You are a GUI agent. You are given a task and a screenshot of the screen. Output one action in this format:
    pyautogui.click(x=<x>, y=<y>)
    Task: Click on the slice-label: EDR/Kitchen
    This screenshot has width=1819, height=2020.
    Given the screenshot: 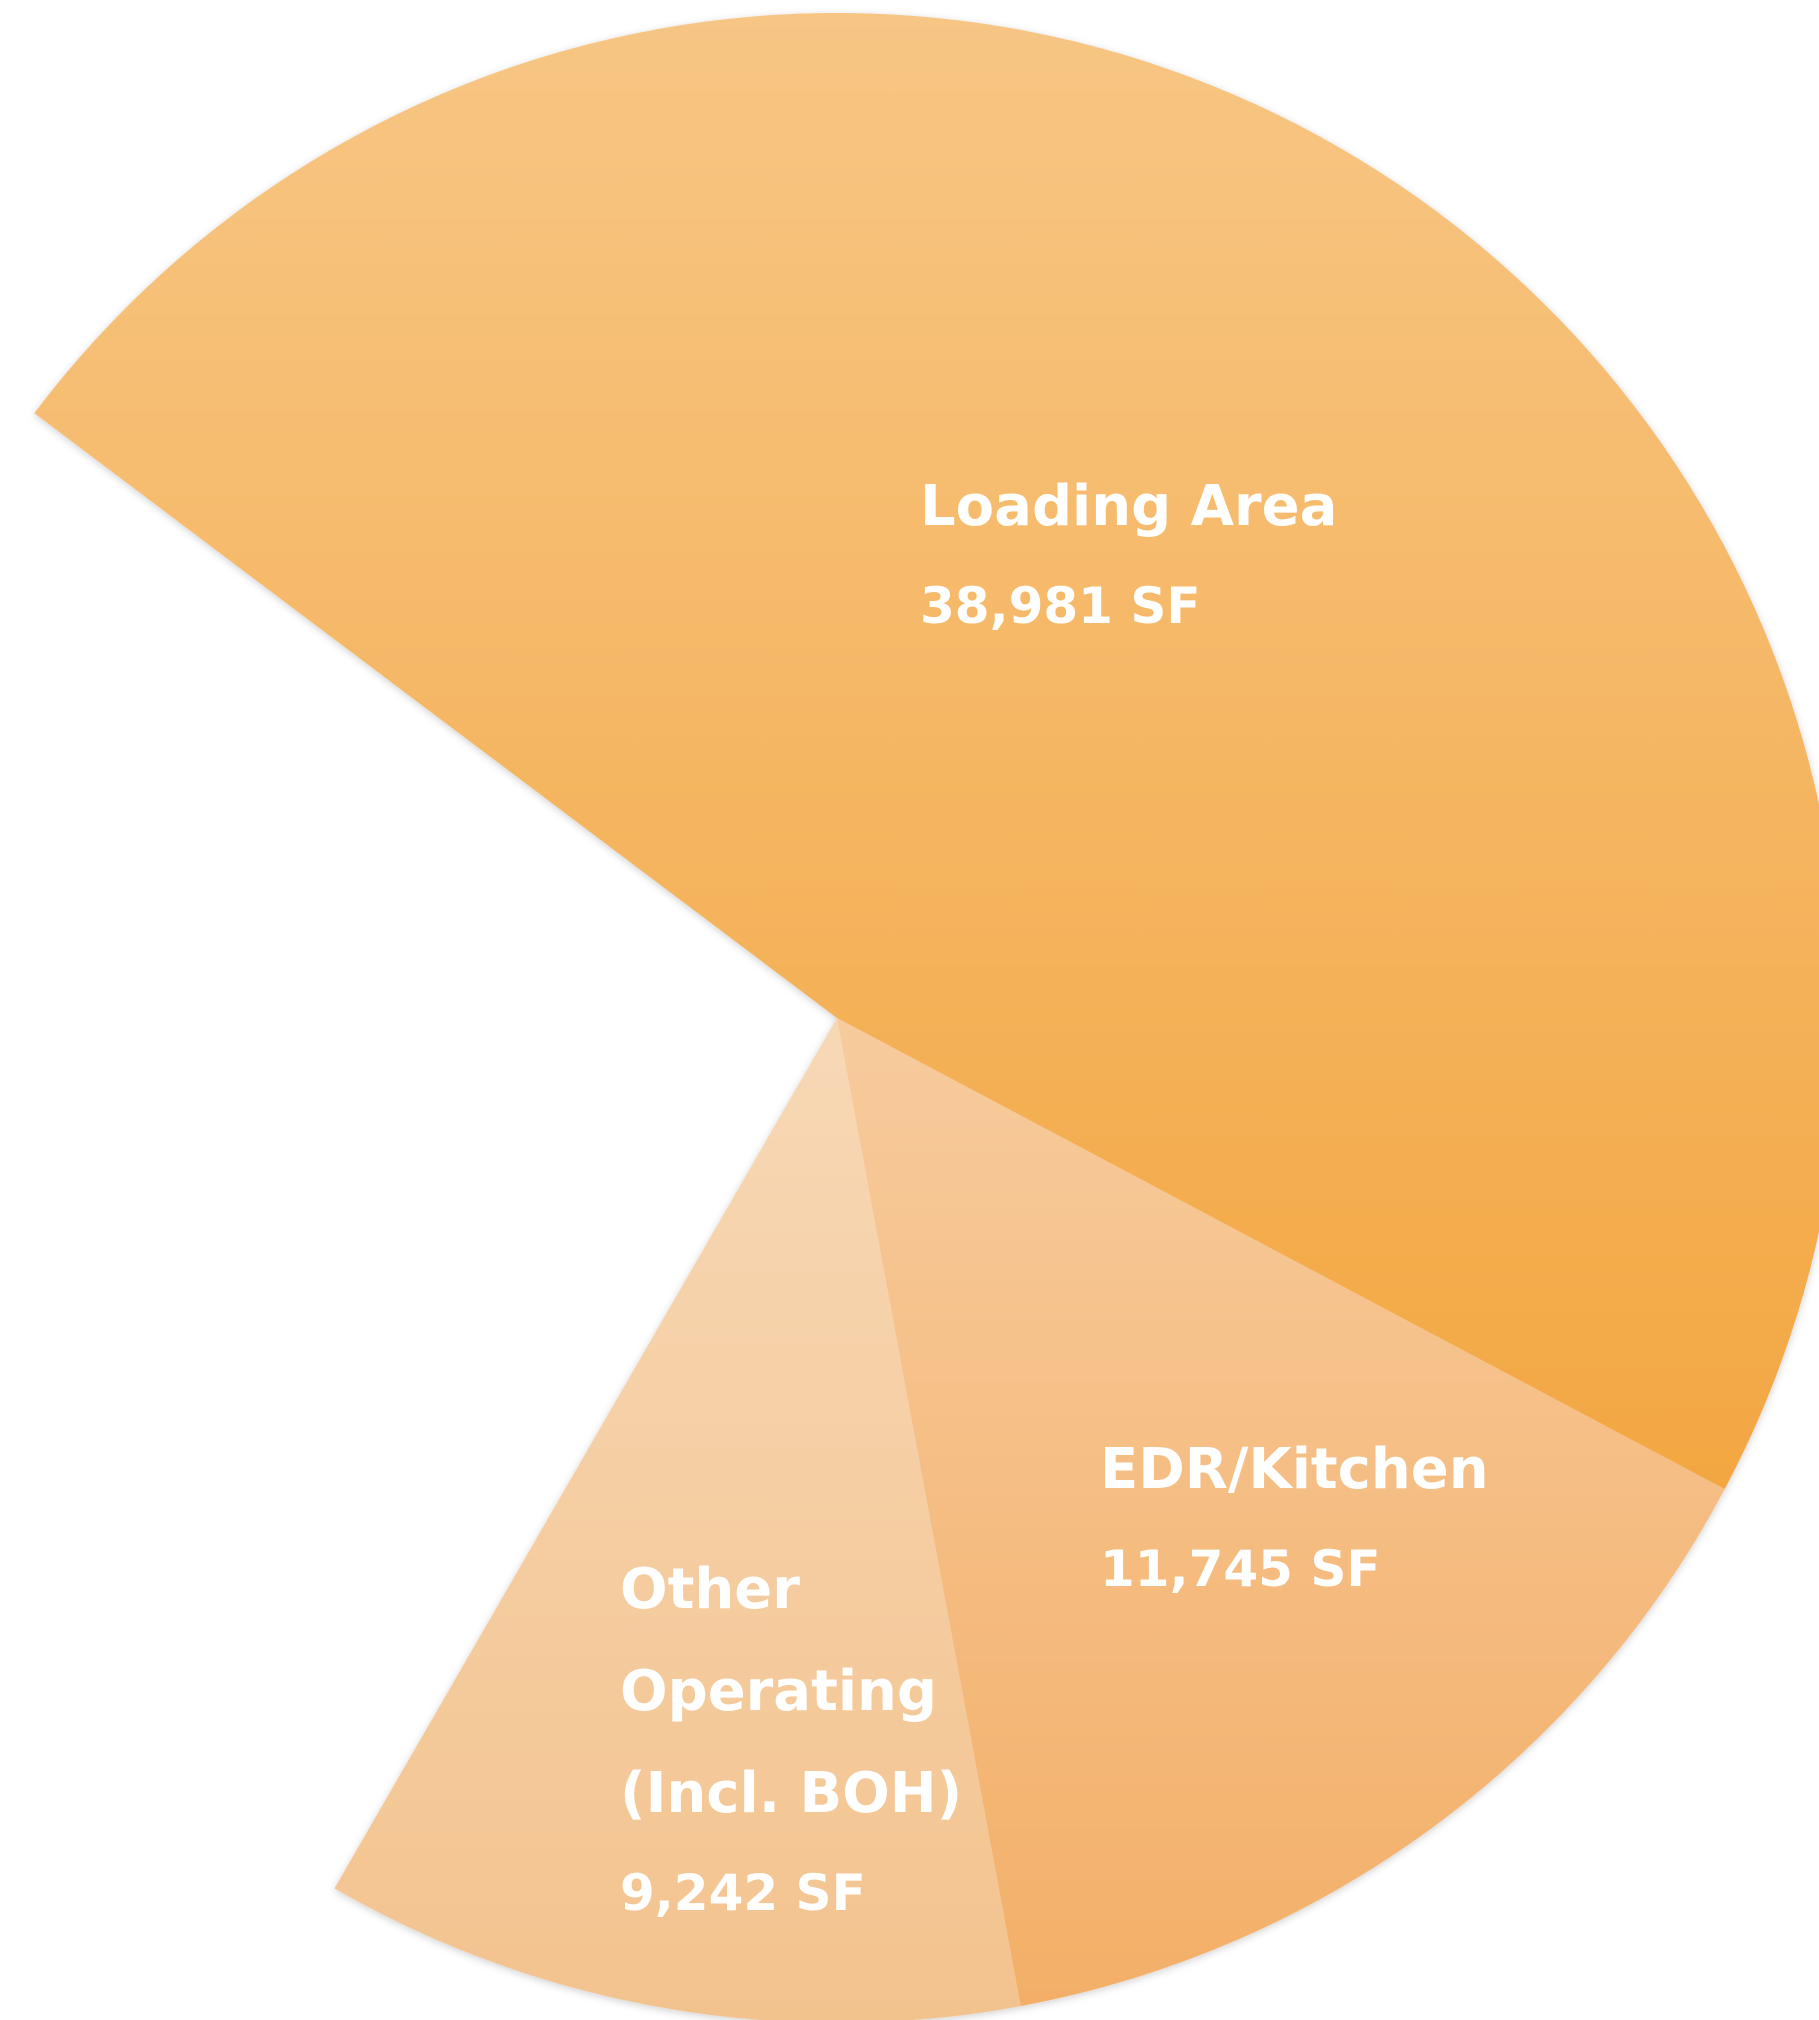 What is the action you would take?
    pyautogui.click(x=1294, y=1469)
    